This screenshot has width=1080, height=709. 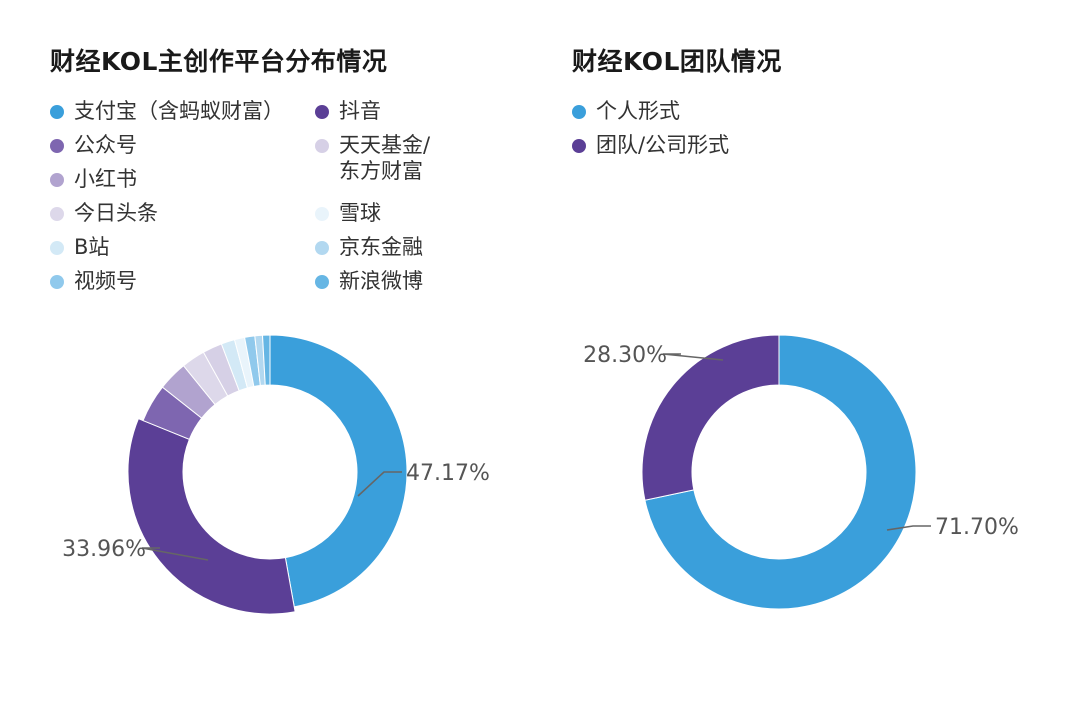 What do you see at coordinates (105, 281) in the screenshot?
I see `legend-label: 视频号` at bounding box center [105, 281].